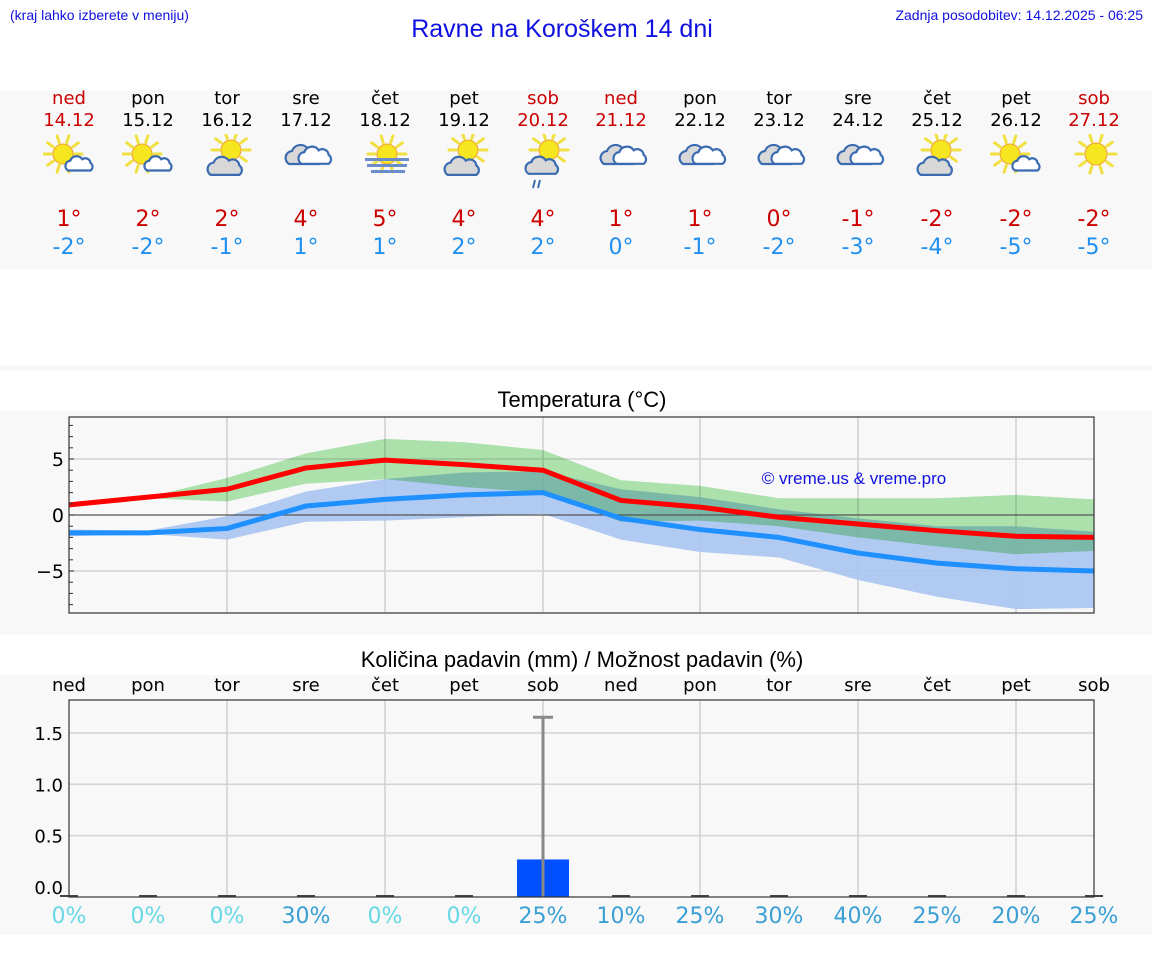  I want to click on svg-text: 0.0, so click(48, 888).